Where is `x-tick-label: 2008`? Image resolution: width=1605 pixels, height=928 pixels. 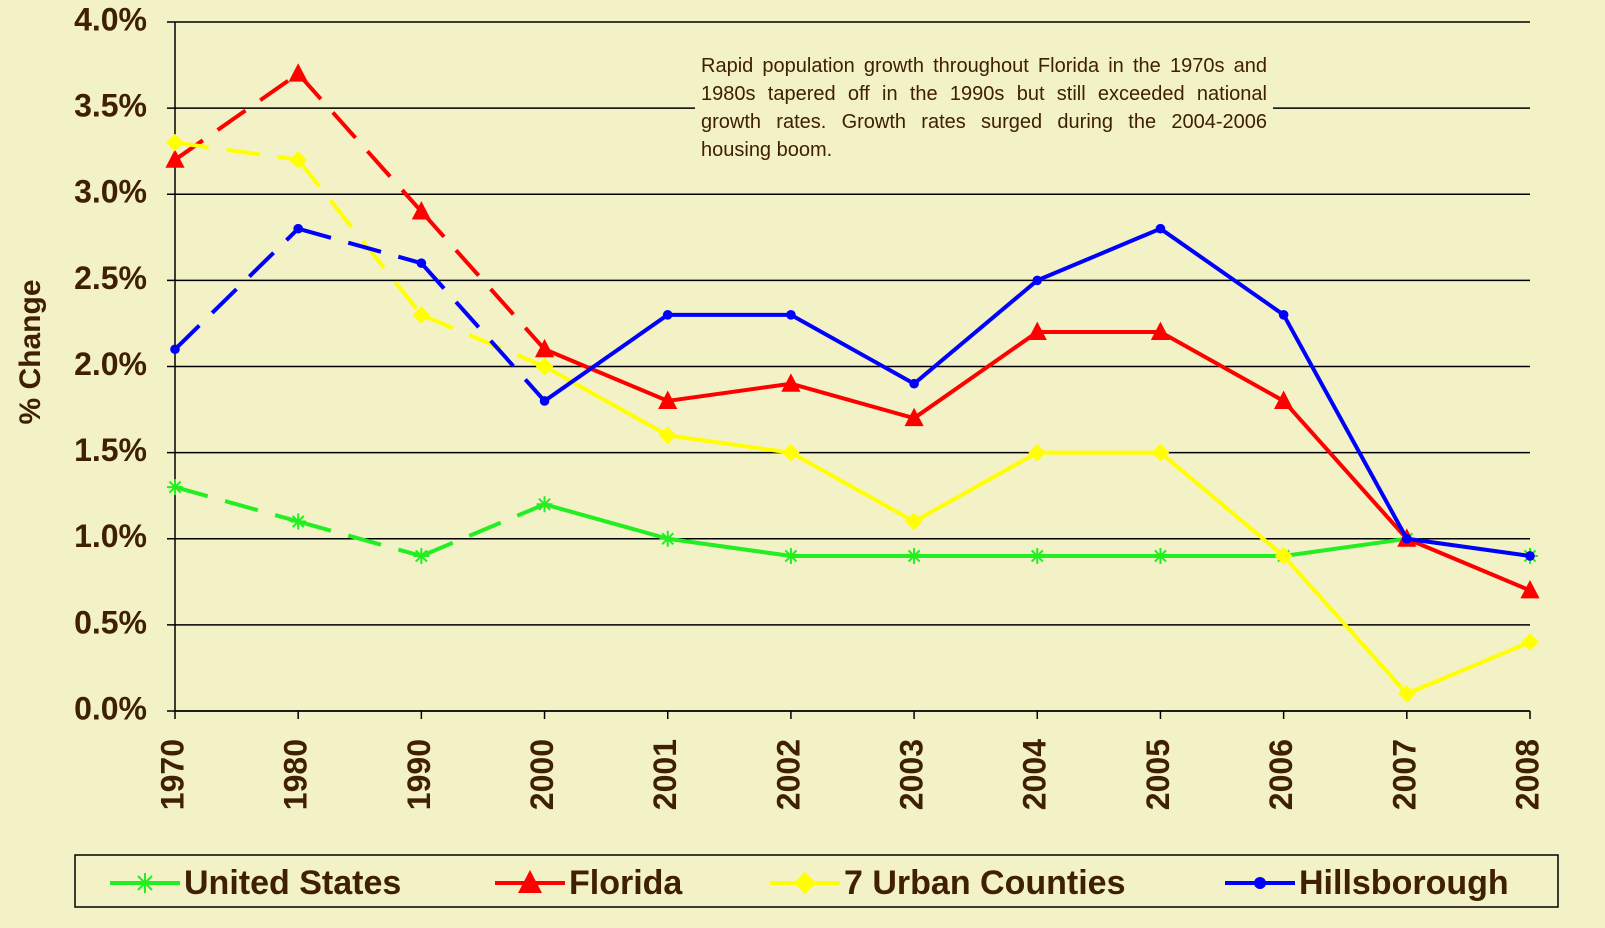 x-tick-label: 2008 is located at coordinates (1527, 774).